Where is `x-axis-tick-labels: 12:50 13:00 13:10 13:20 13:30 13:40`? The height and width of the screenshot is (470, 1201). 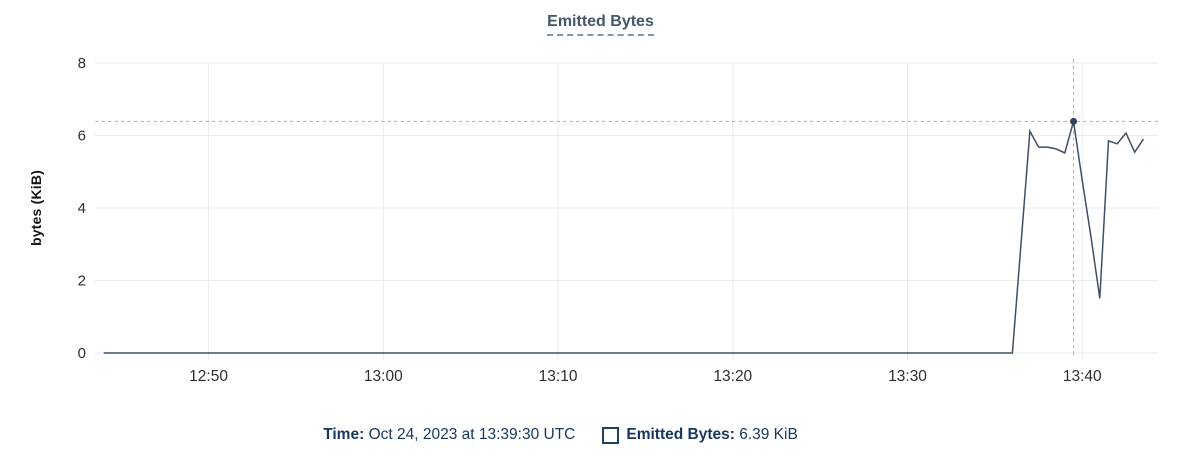
x-axis-tick-labels: 12:50 13:00 13:10 13:20 13:30 13:40 is located at coordinates (645, 376).